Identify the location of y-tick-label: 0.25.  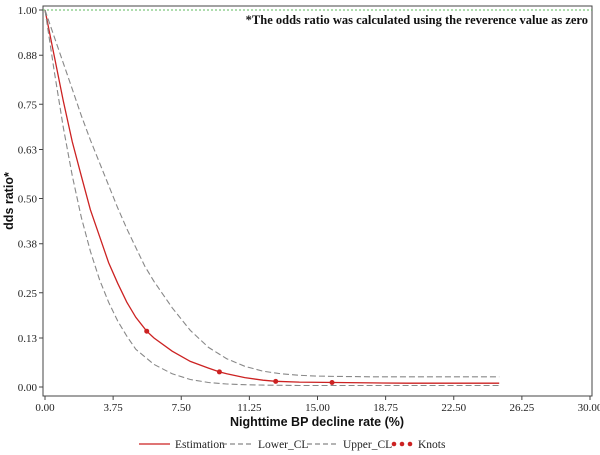
(28, 294).